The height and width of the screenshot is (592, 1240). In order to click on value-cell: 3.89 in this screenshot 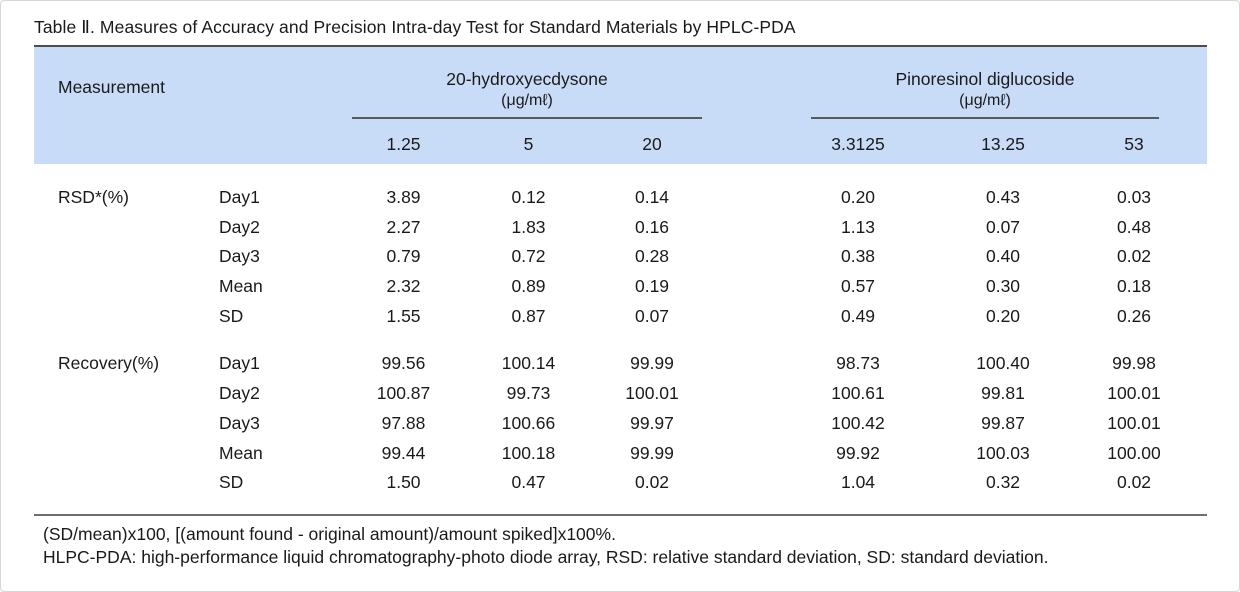, I will do `click(403, 197)`.